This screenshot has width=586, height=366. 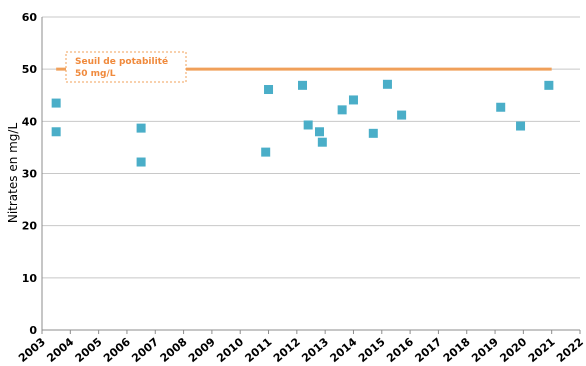 What do you see at coordinates (13, 173) in the screenshot?
I see `y-axis-label: Nitrates en mg/L` at bounding box center [13, 173].